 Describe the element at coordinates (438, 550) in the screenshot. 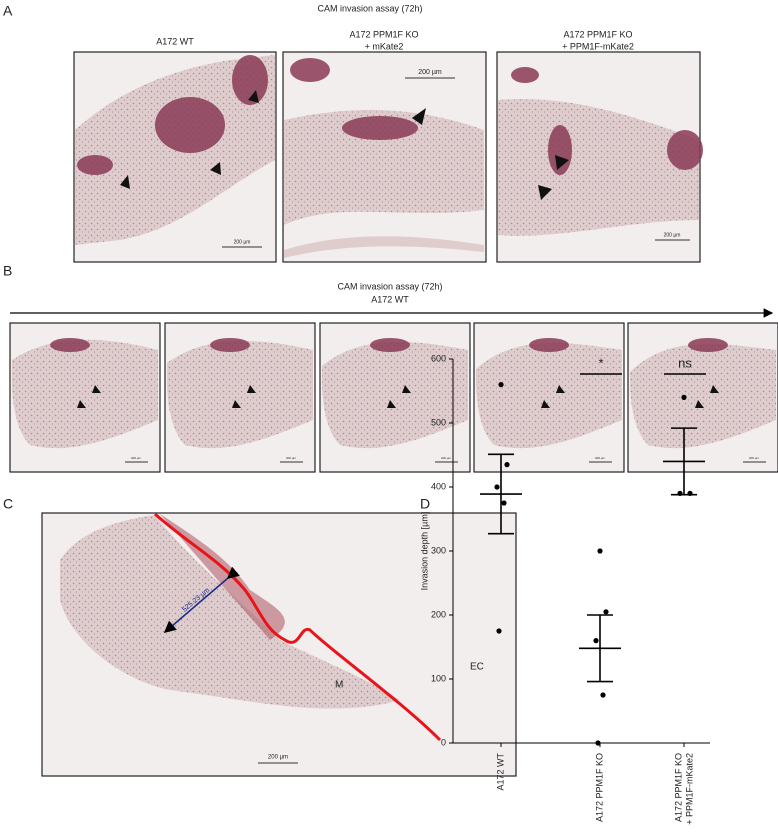

I see `y-tick-label: 300` at that location.